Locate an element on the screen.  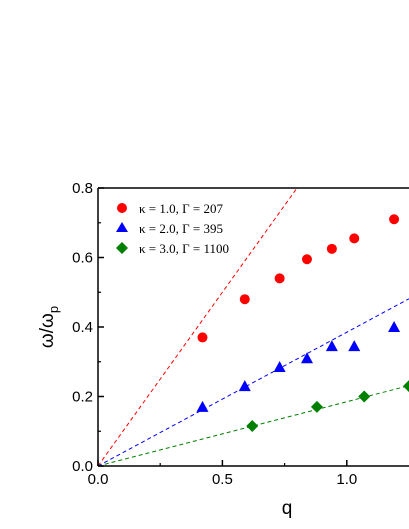
x-tick-label: 0.5 is located at coordinates (222, 479).